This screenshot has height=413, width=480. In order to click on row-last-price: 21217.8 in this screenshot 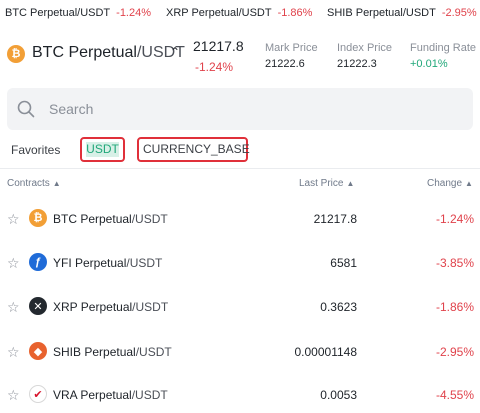, I will do `click(335, 219)`.